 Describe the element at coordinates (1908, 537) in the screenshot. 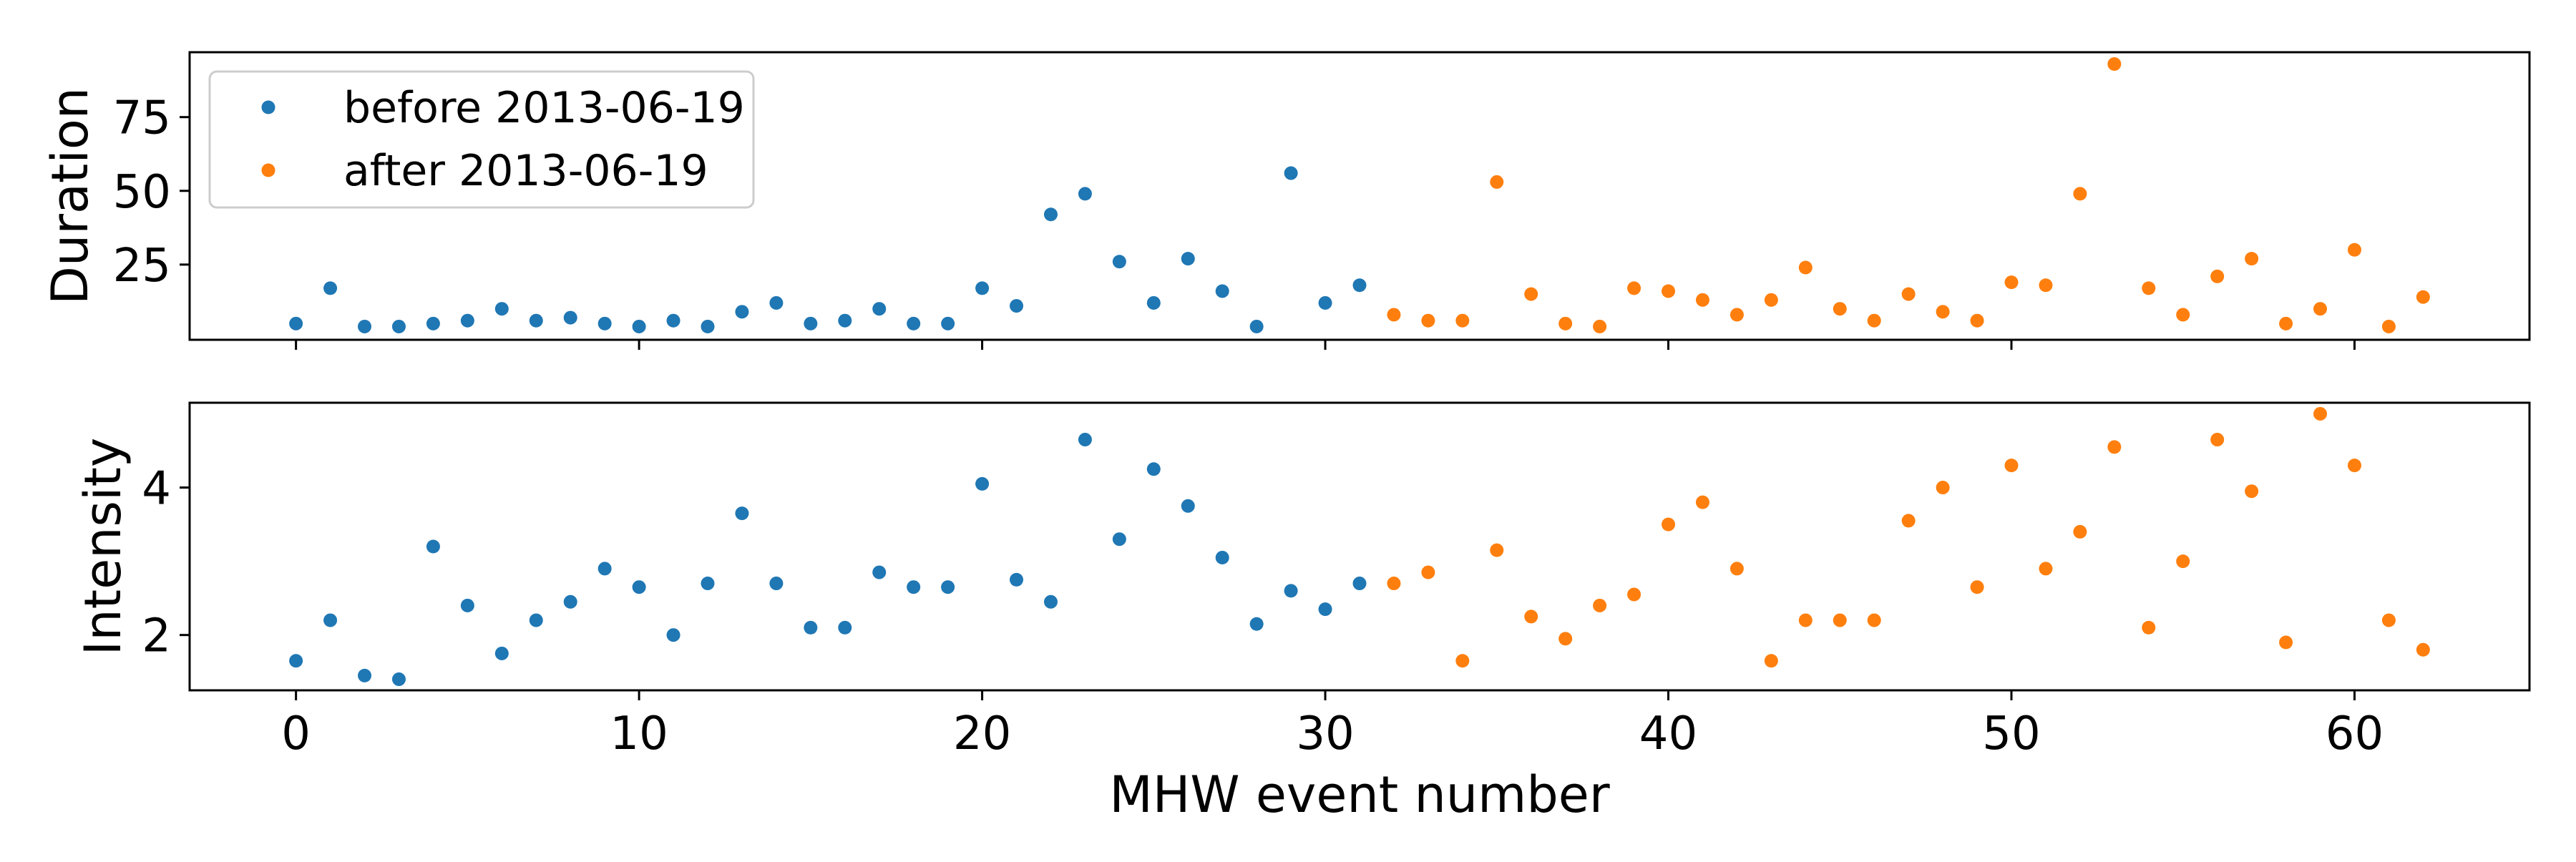

I see `bottom-series-after` at that location.